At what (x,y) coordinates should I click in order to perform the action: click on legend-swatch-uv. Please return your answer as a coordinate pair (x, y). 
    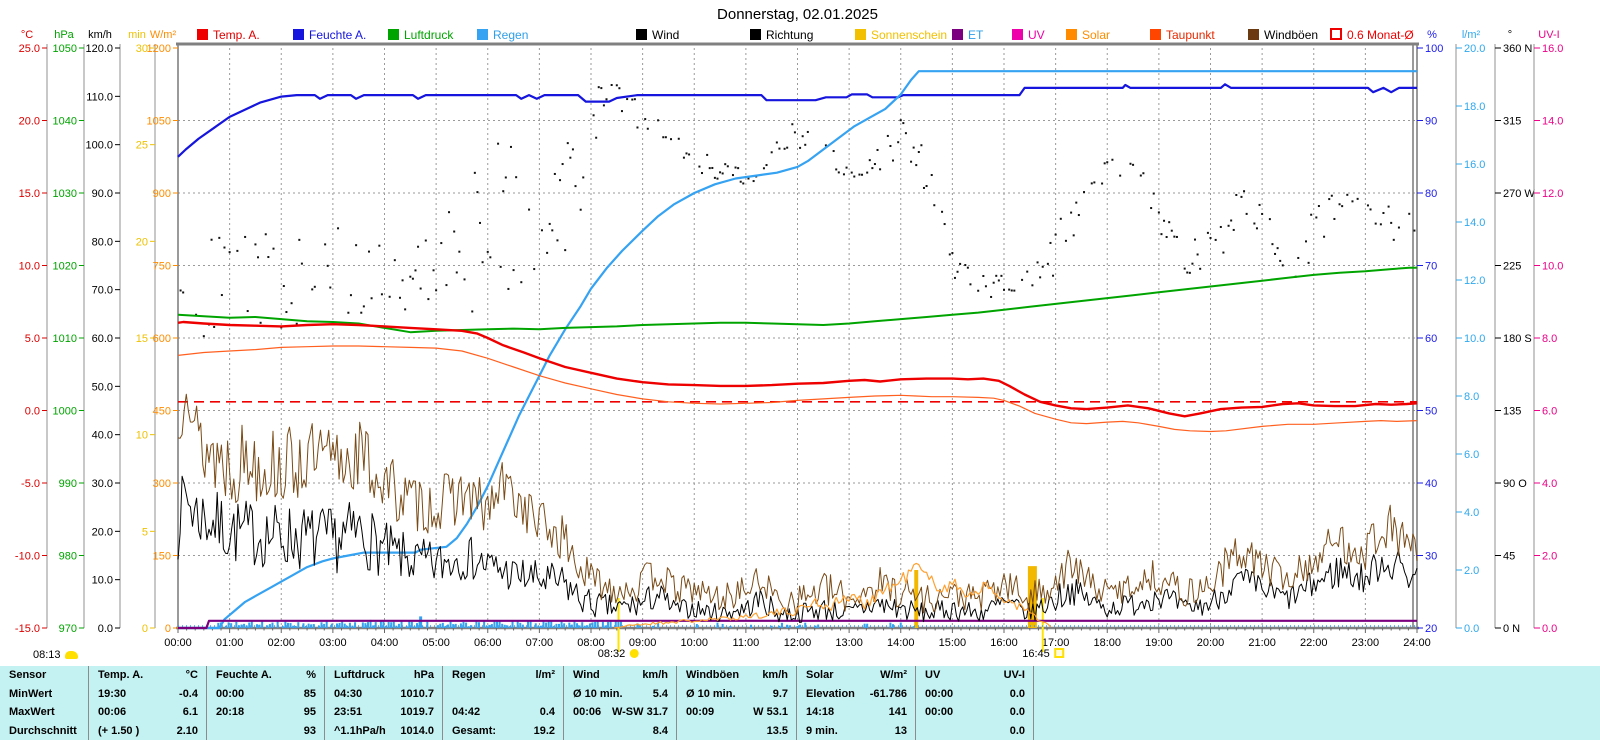
    Looking at the image, I should click on (1017, 34).